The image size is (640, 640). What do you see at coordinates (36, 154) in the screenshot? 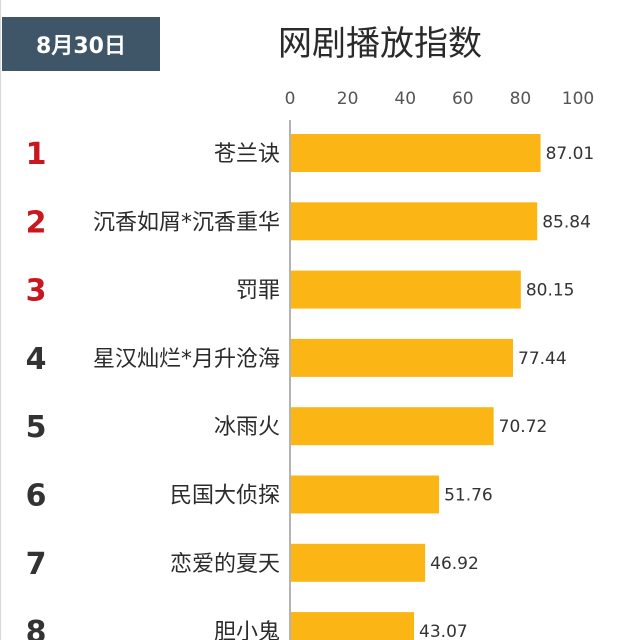
I see `rank-number: 1` at bounding box center [36, 154].